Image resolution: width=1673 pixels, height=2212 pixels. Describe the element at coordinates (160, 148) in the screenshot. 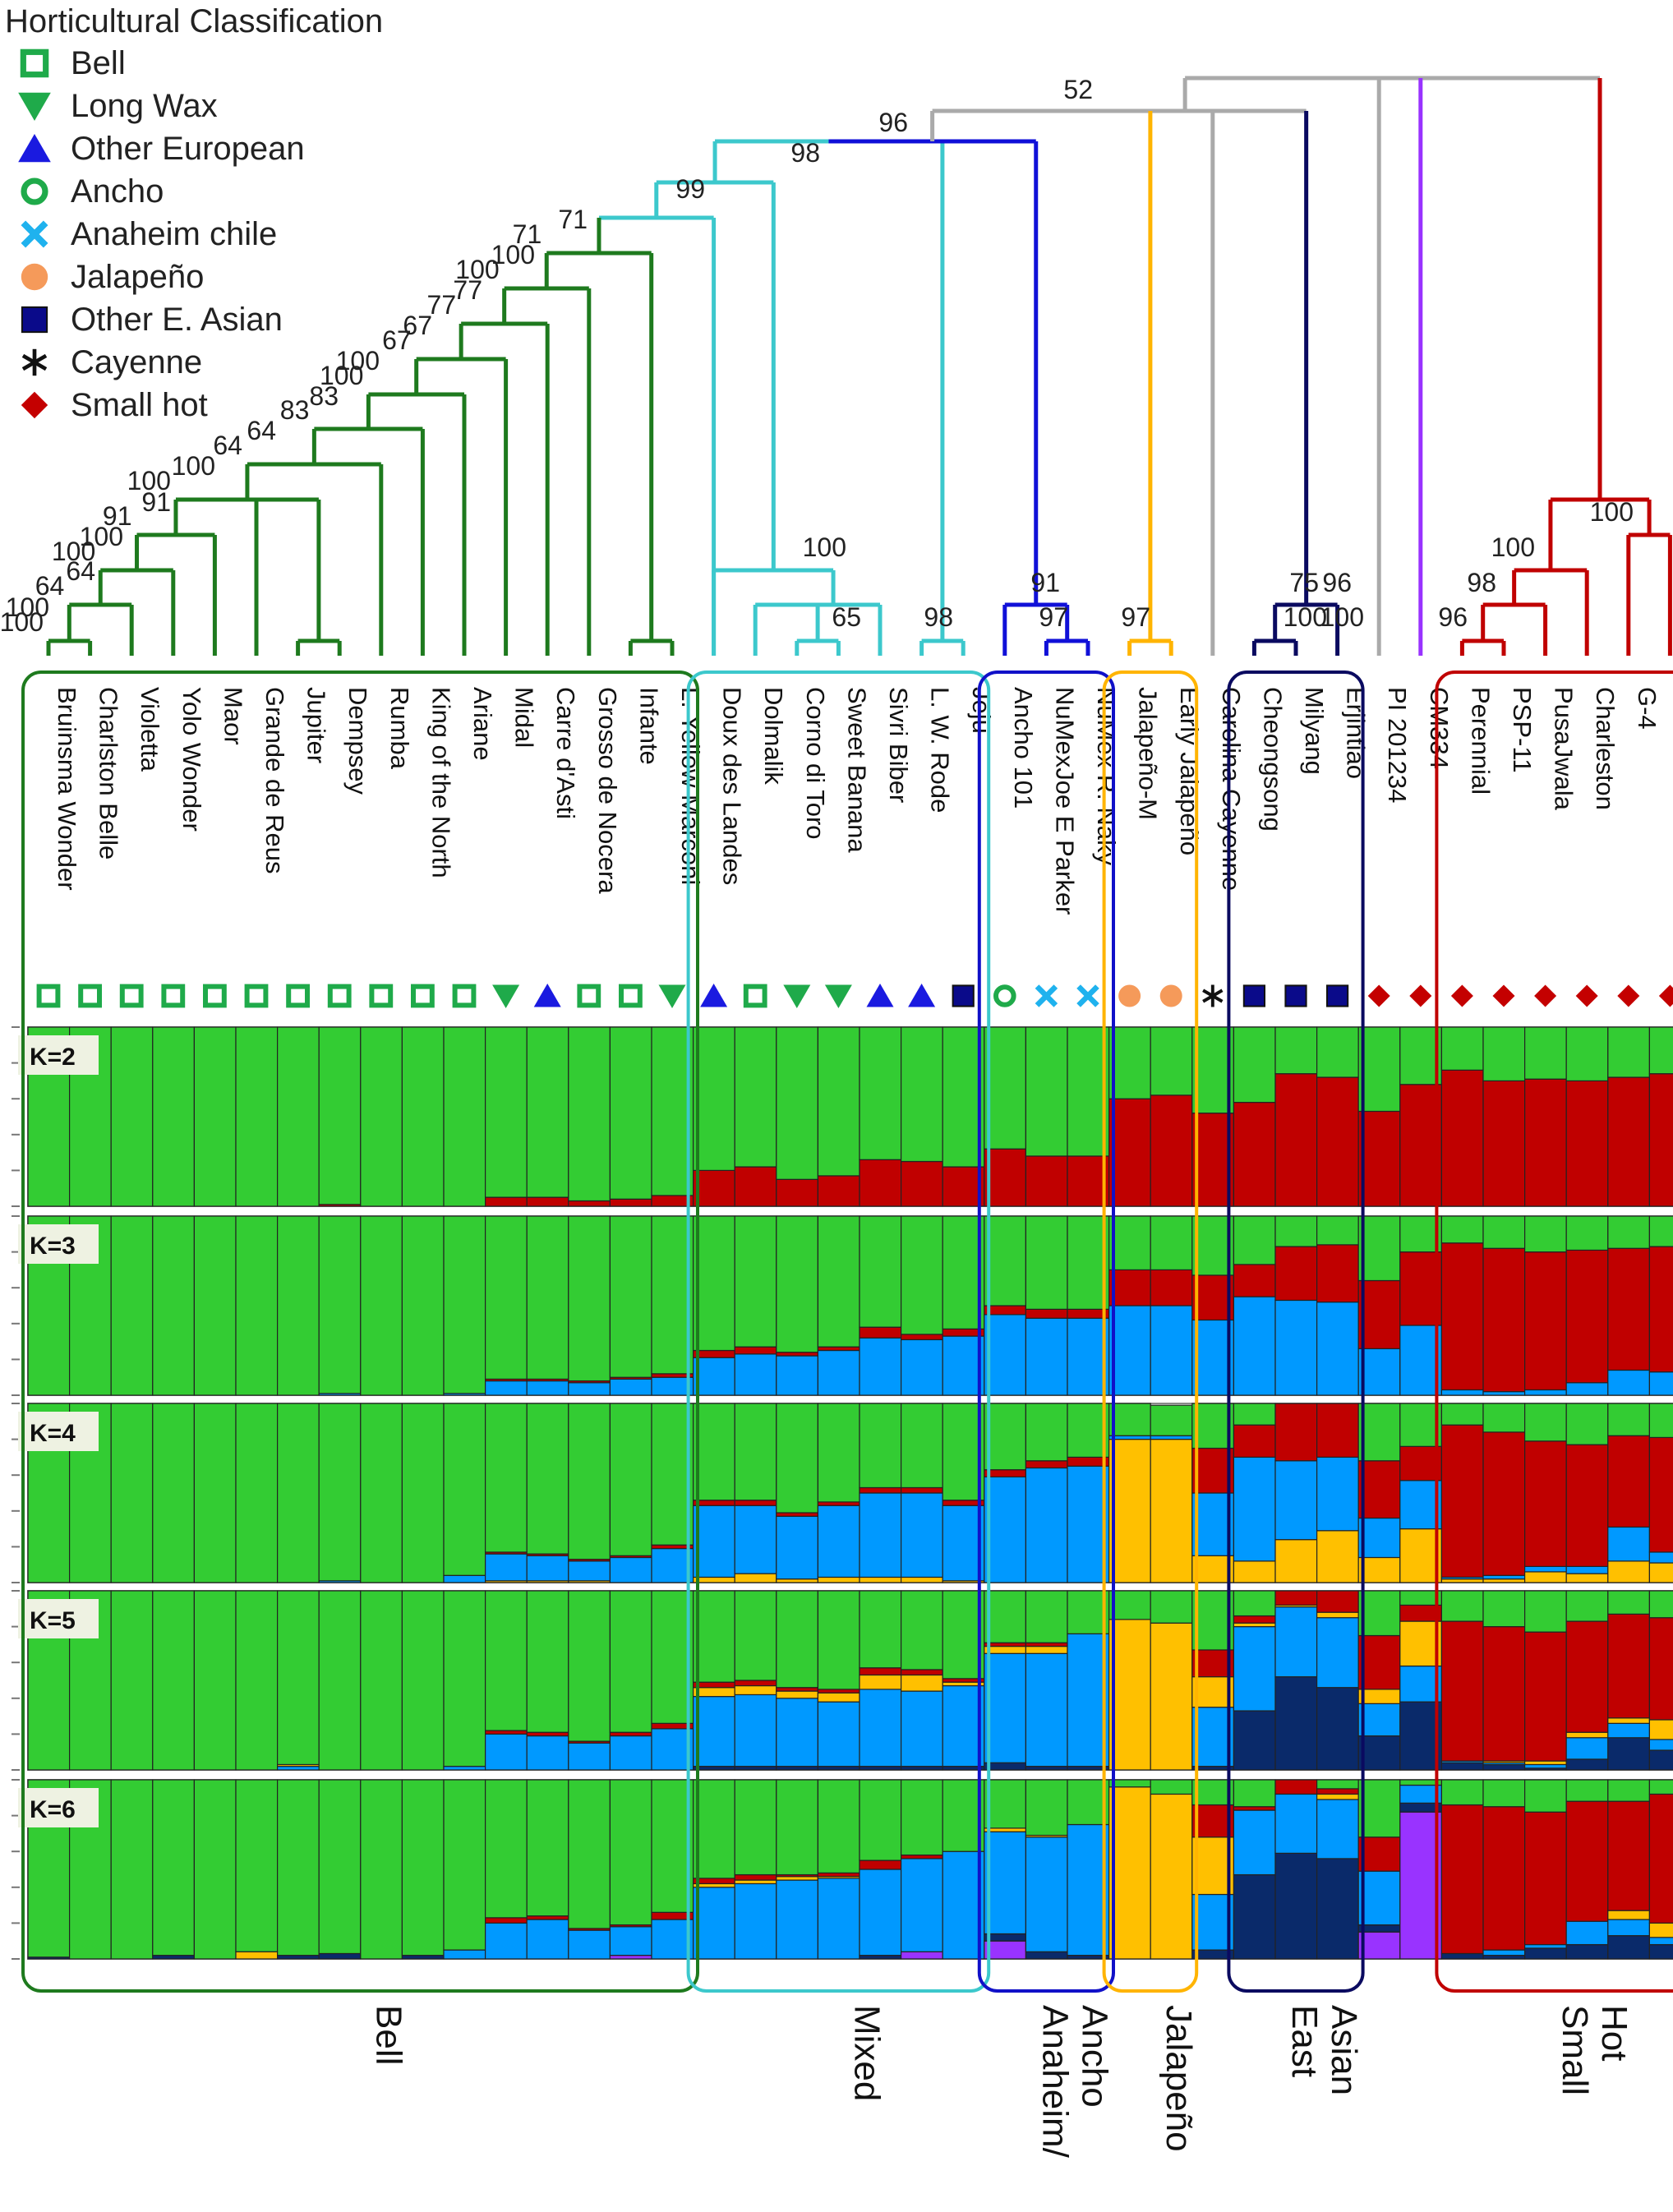

I see `legend-item: Other European` at that location.